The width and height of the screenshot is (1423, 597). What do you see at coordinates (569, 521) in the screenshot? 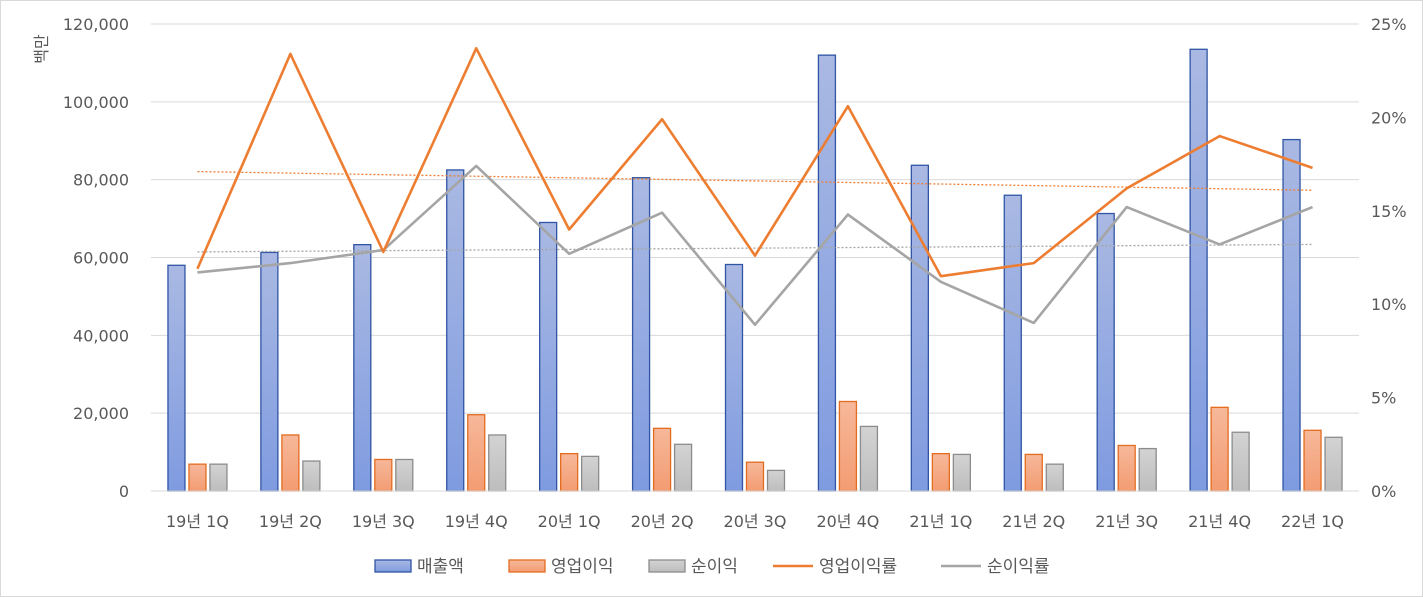
I see `x-tick-label: 20년 1Q` at bounding box center [569, 521].